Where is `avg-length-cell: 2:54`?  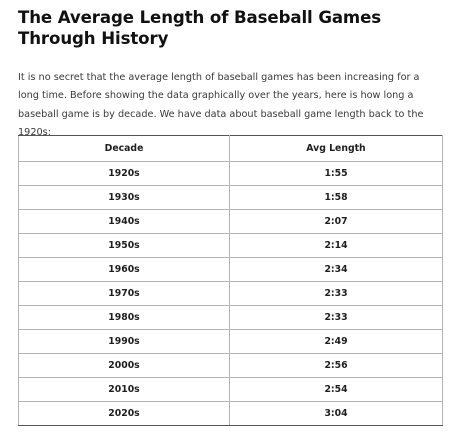
avg-length-cell: 2:54 is located at coordinates (336, 389).